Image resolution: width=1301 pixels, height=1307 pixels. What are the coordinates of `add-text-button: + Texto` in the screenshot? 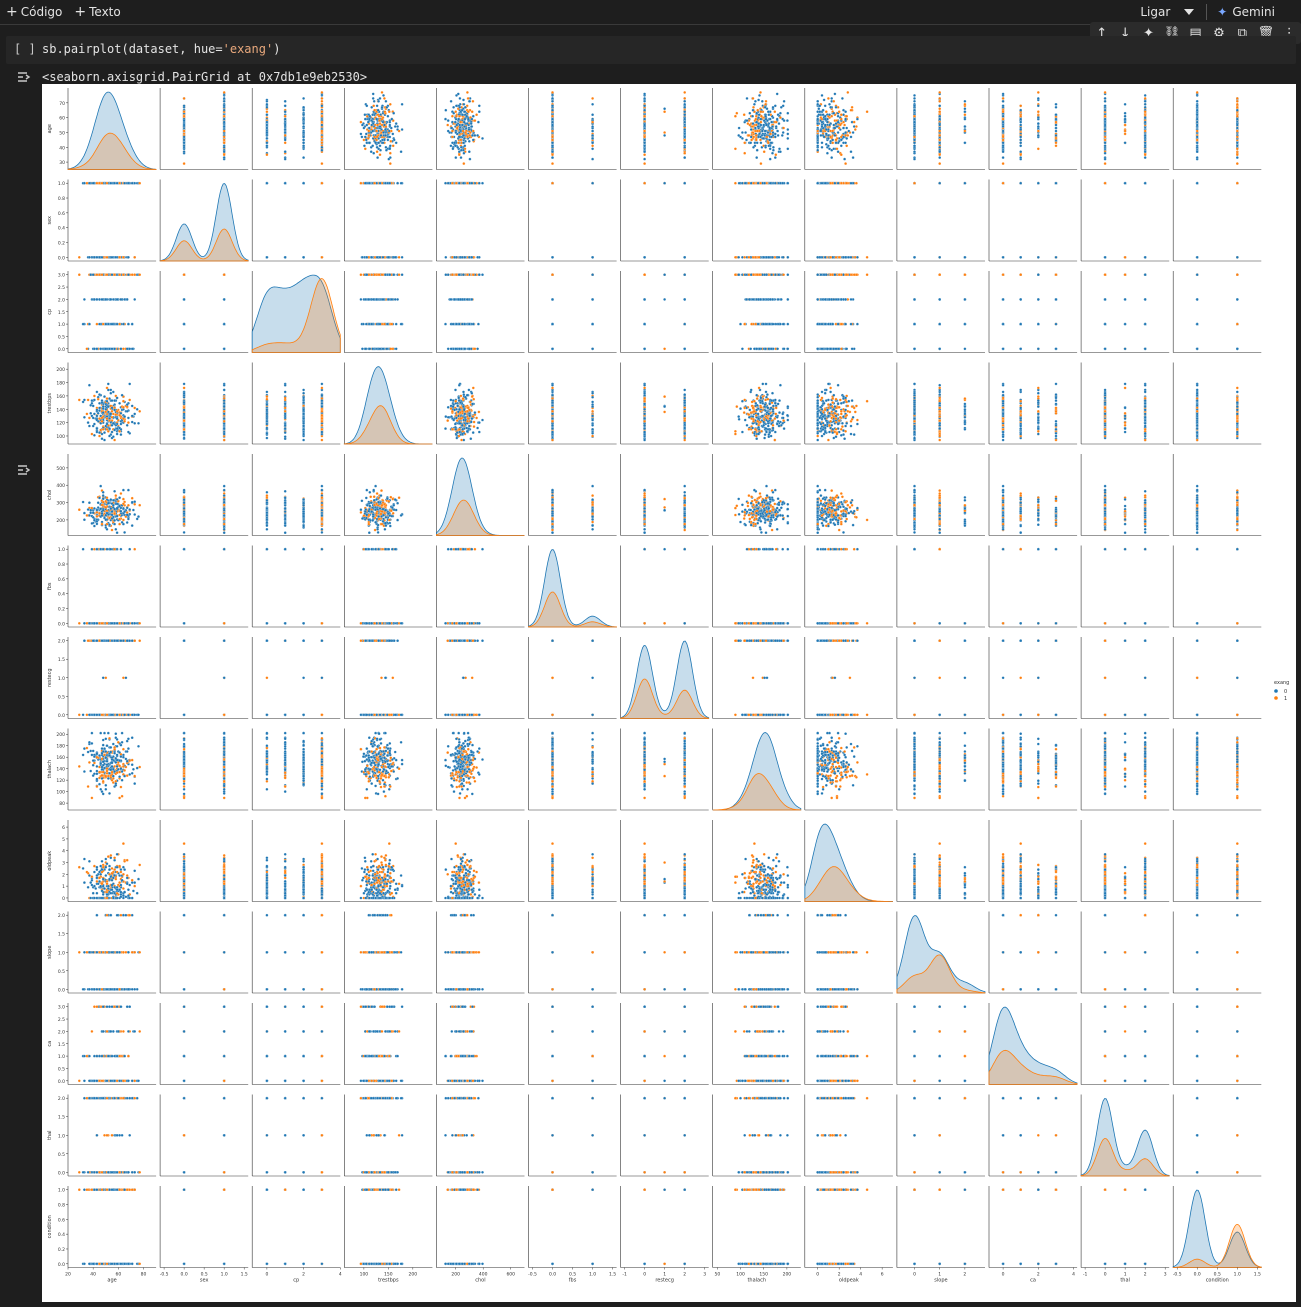 It's located at (97, 12).